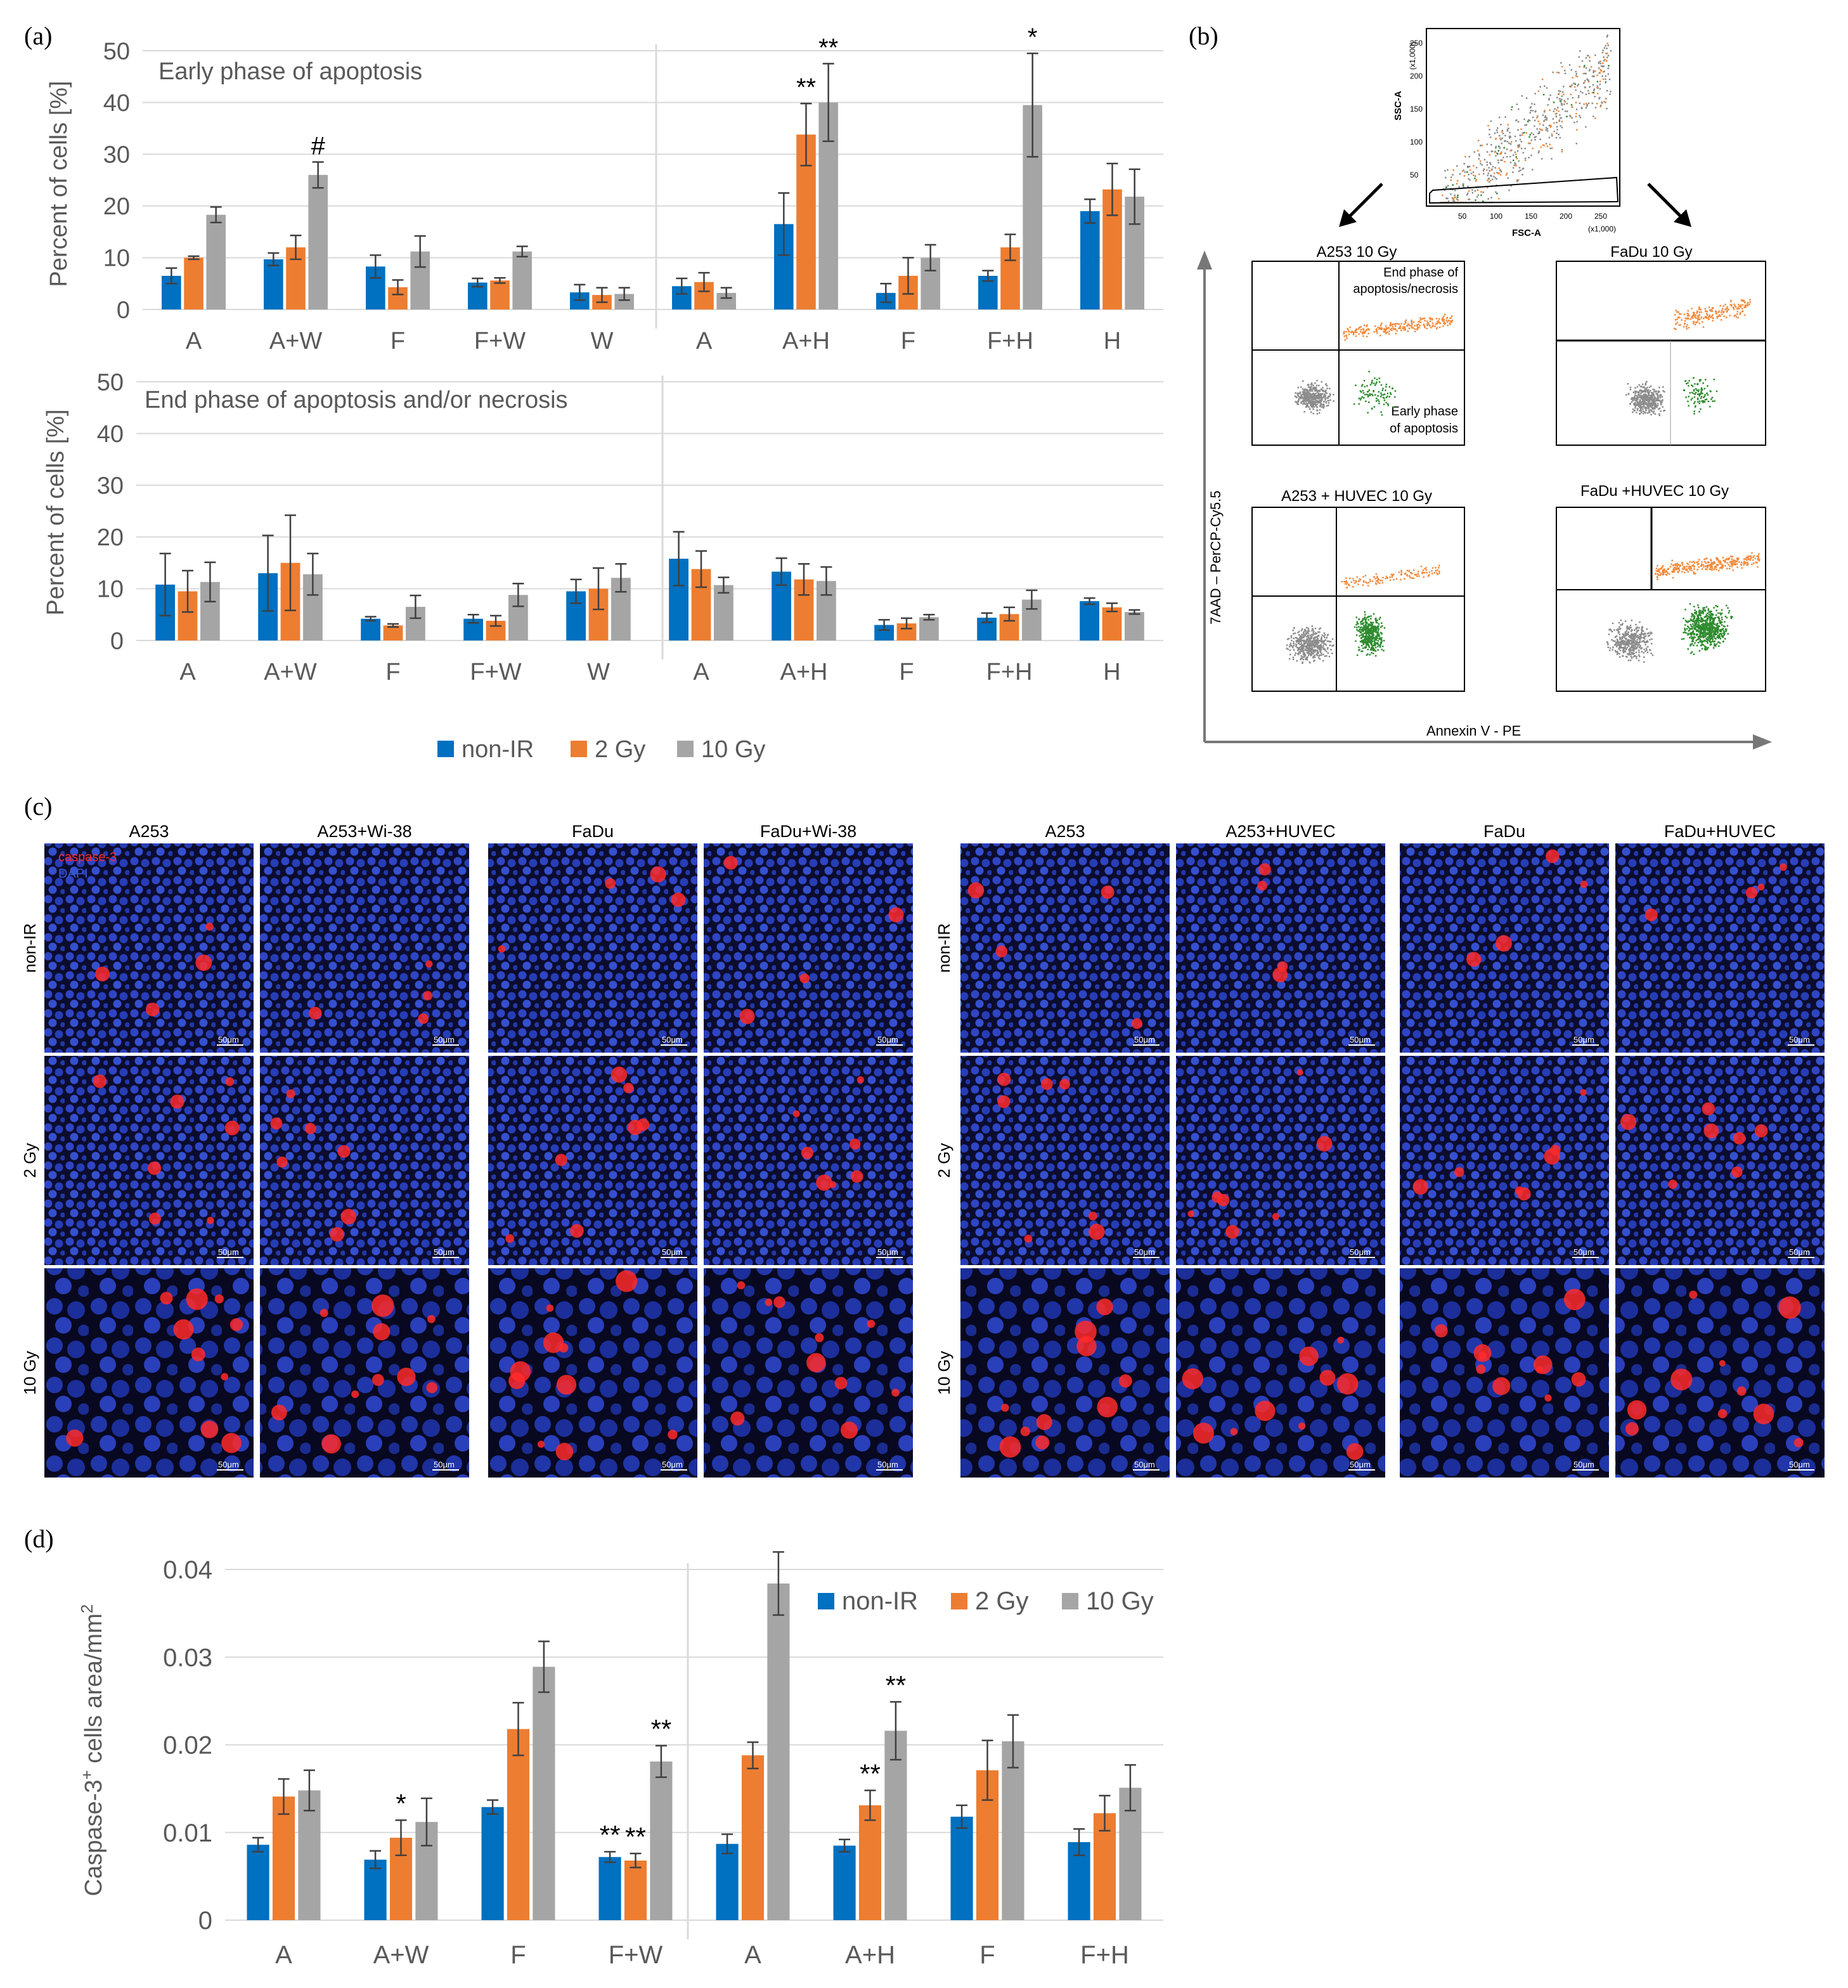  What do you see at coordinates (364, 948) in the screenshot?
I see `micro-image-bg` at bounding box center [364, 948].